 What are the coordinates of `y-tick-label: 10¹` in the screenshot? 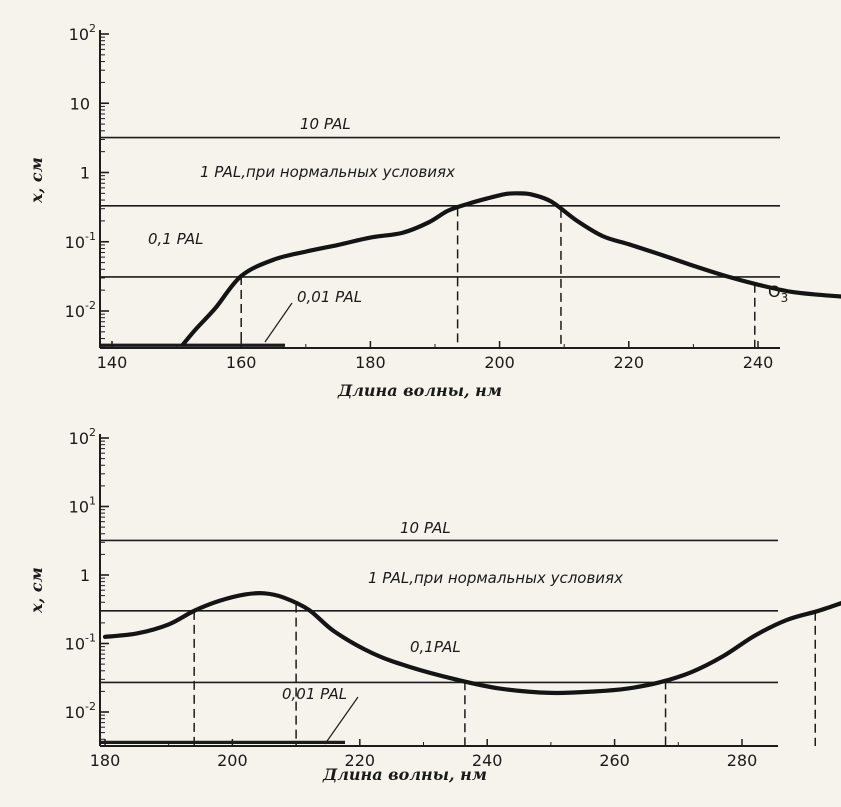 It's located at (82, 506).